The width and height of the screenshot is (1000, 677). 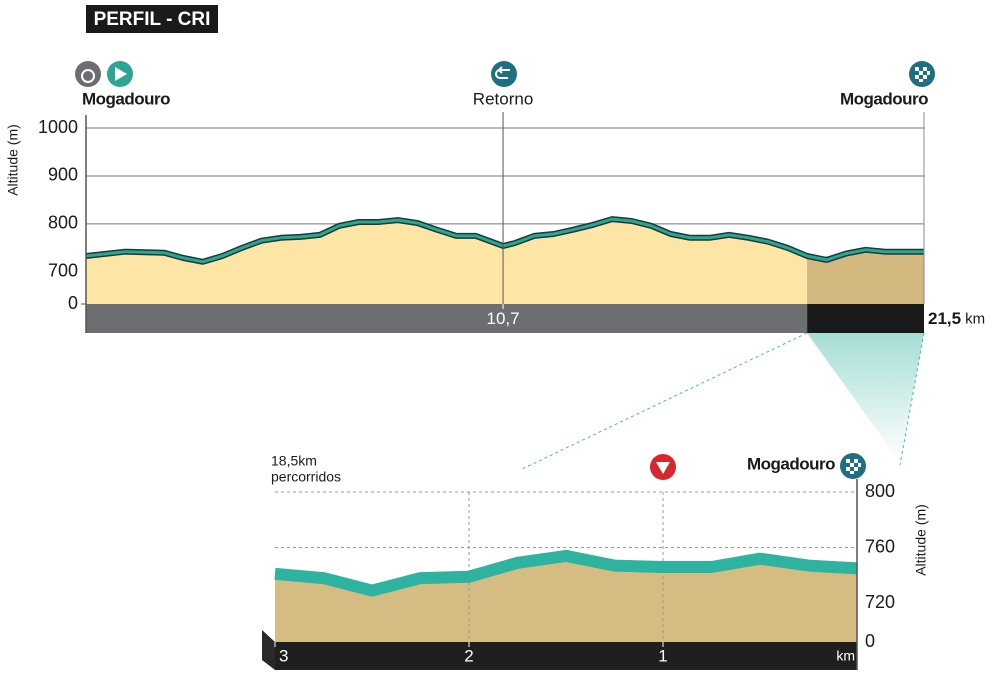 I want to click on x-tick-label: 21,5, so click(x=944, y=318).